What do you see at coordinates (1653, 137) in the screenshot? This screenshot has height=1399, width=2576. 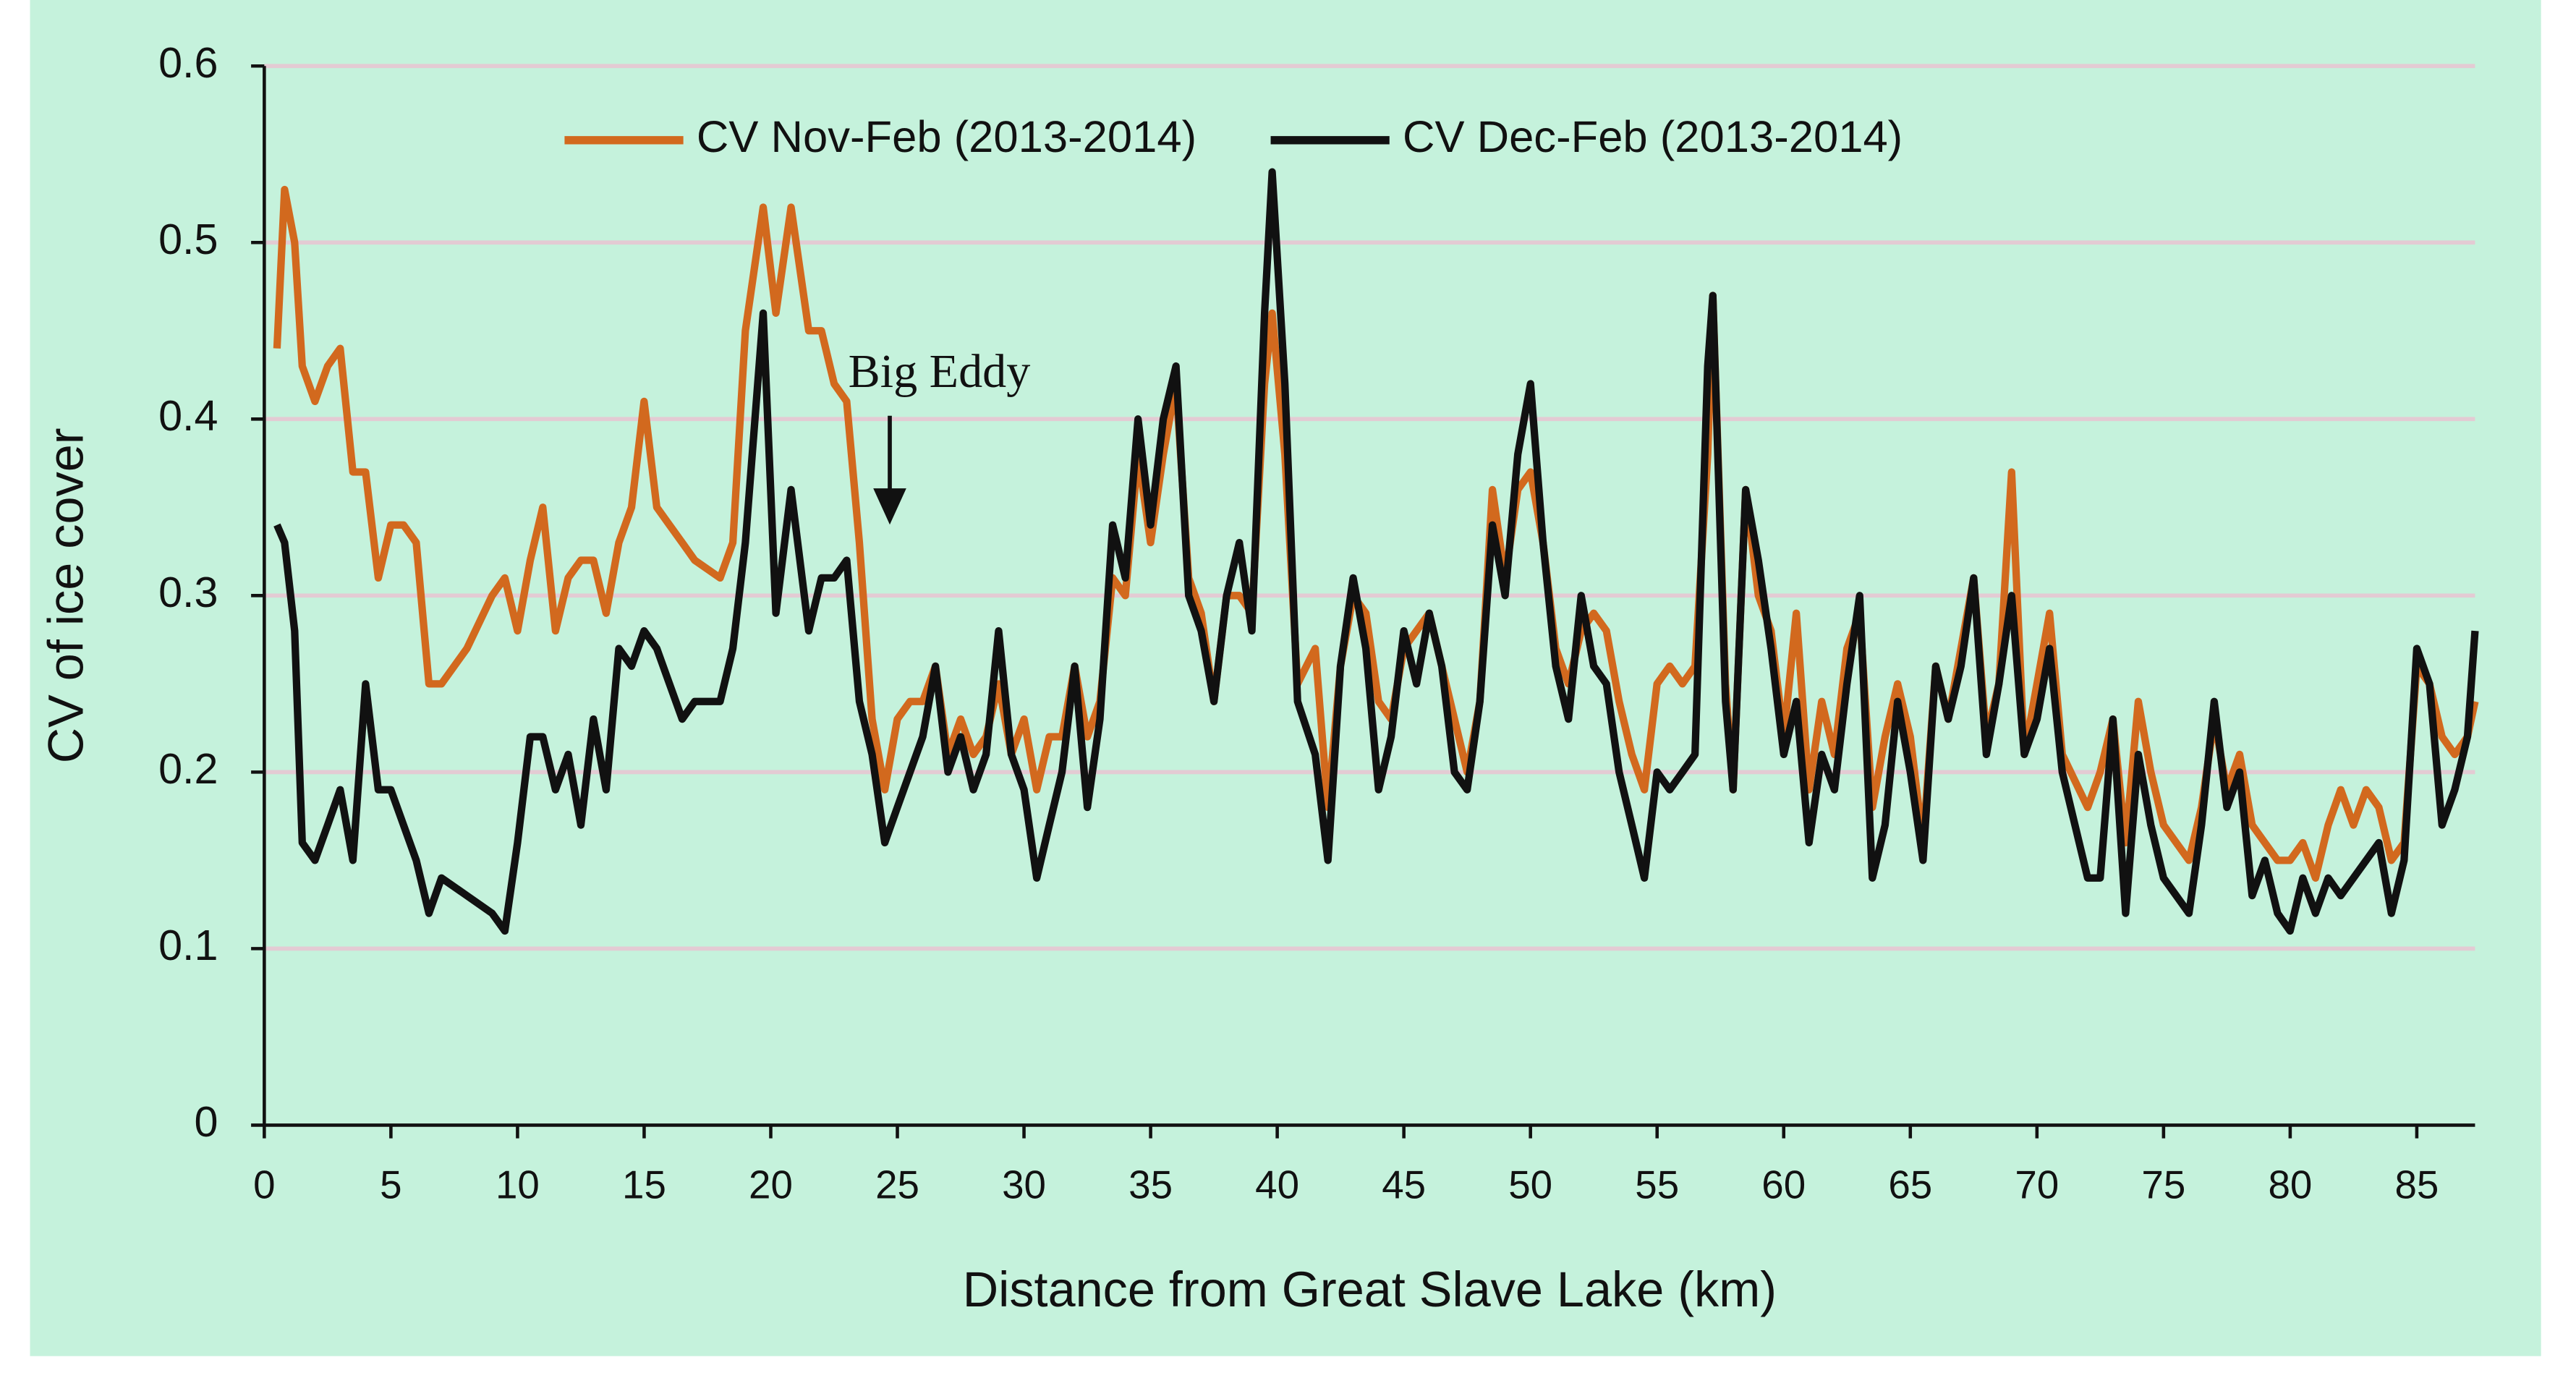 I see `legend-label: CV Dec-Feb (2013-2014)` at bounding box center [1653, 137].